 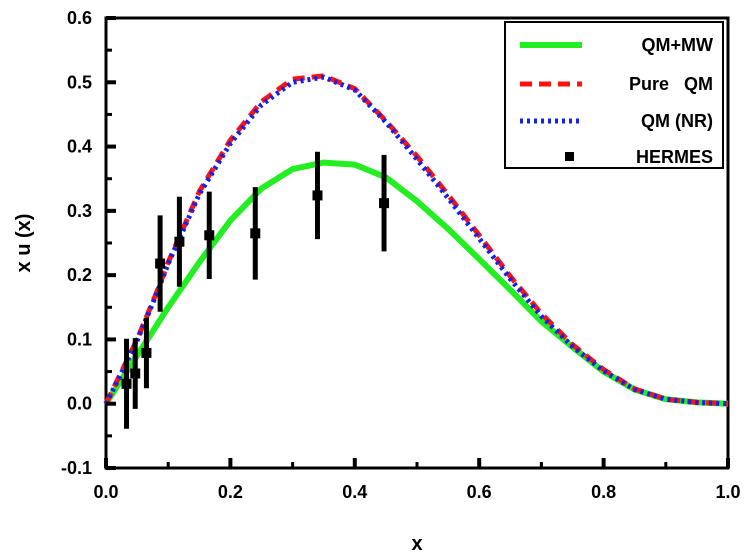 I want to click on y-axis-title: x u (x), so click(x=24, y=243).